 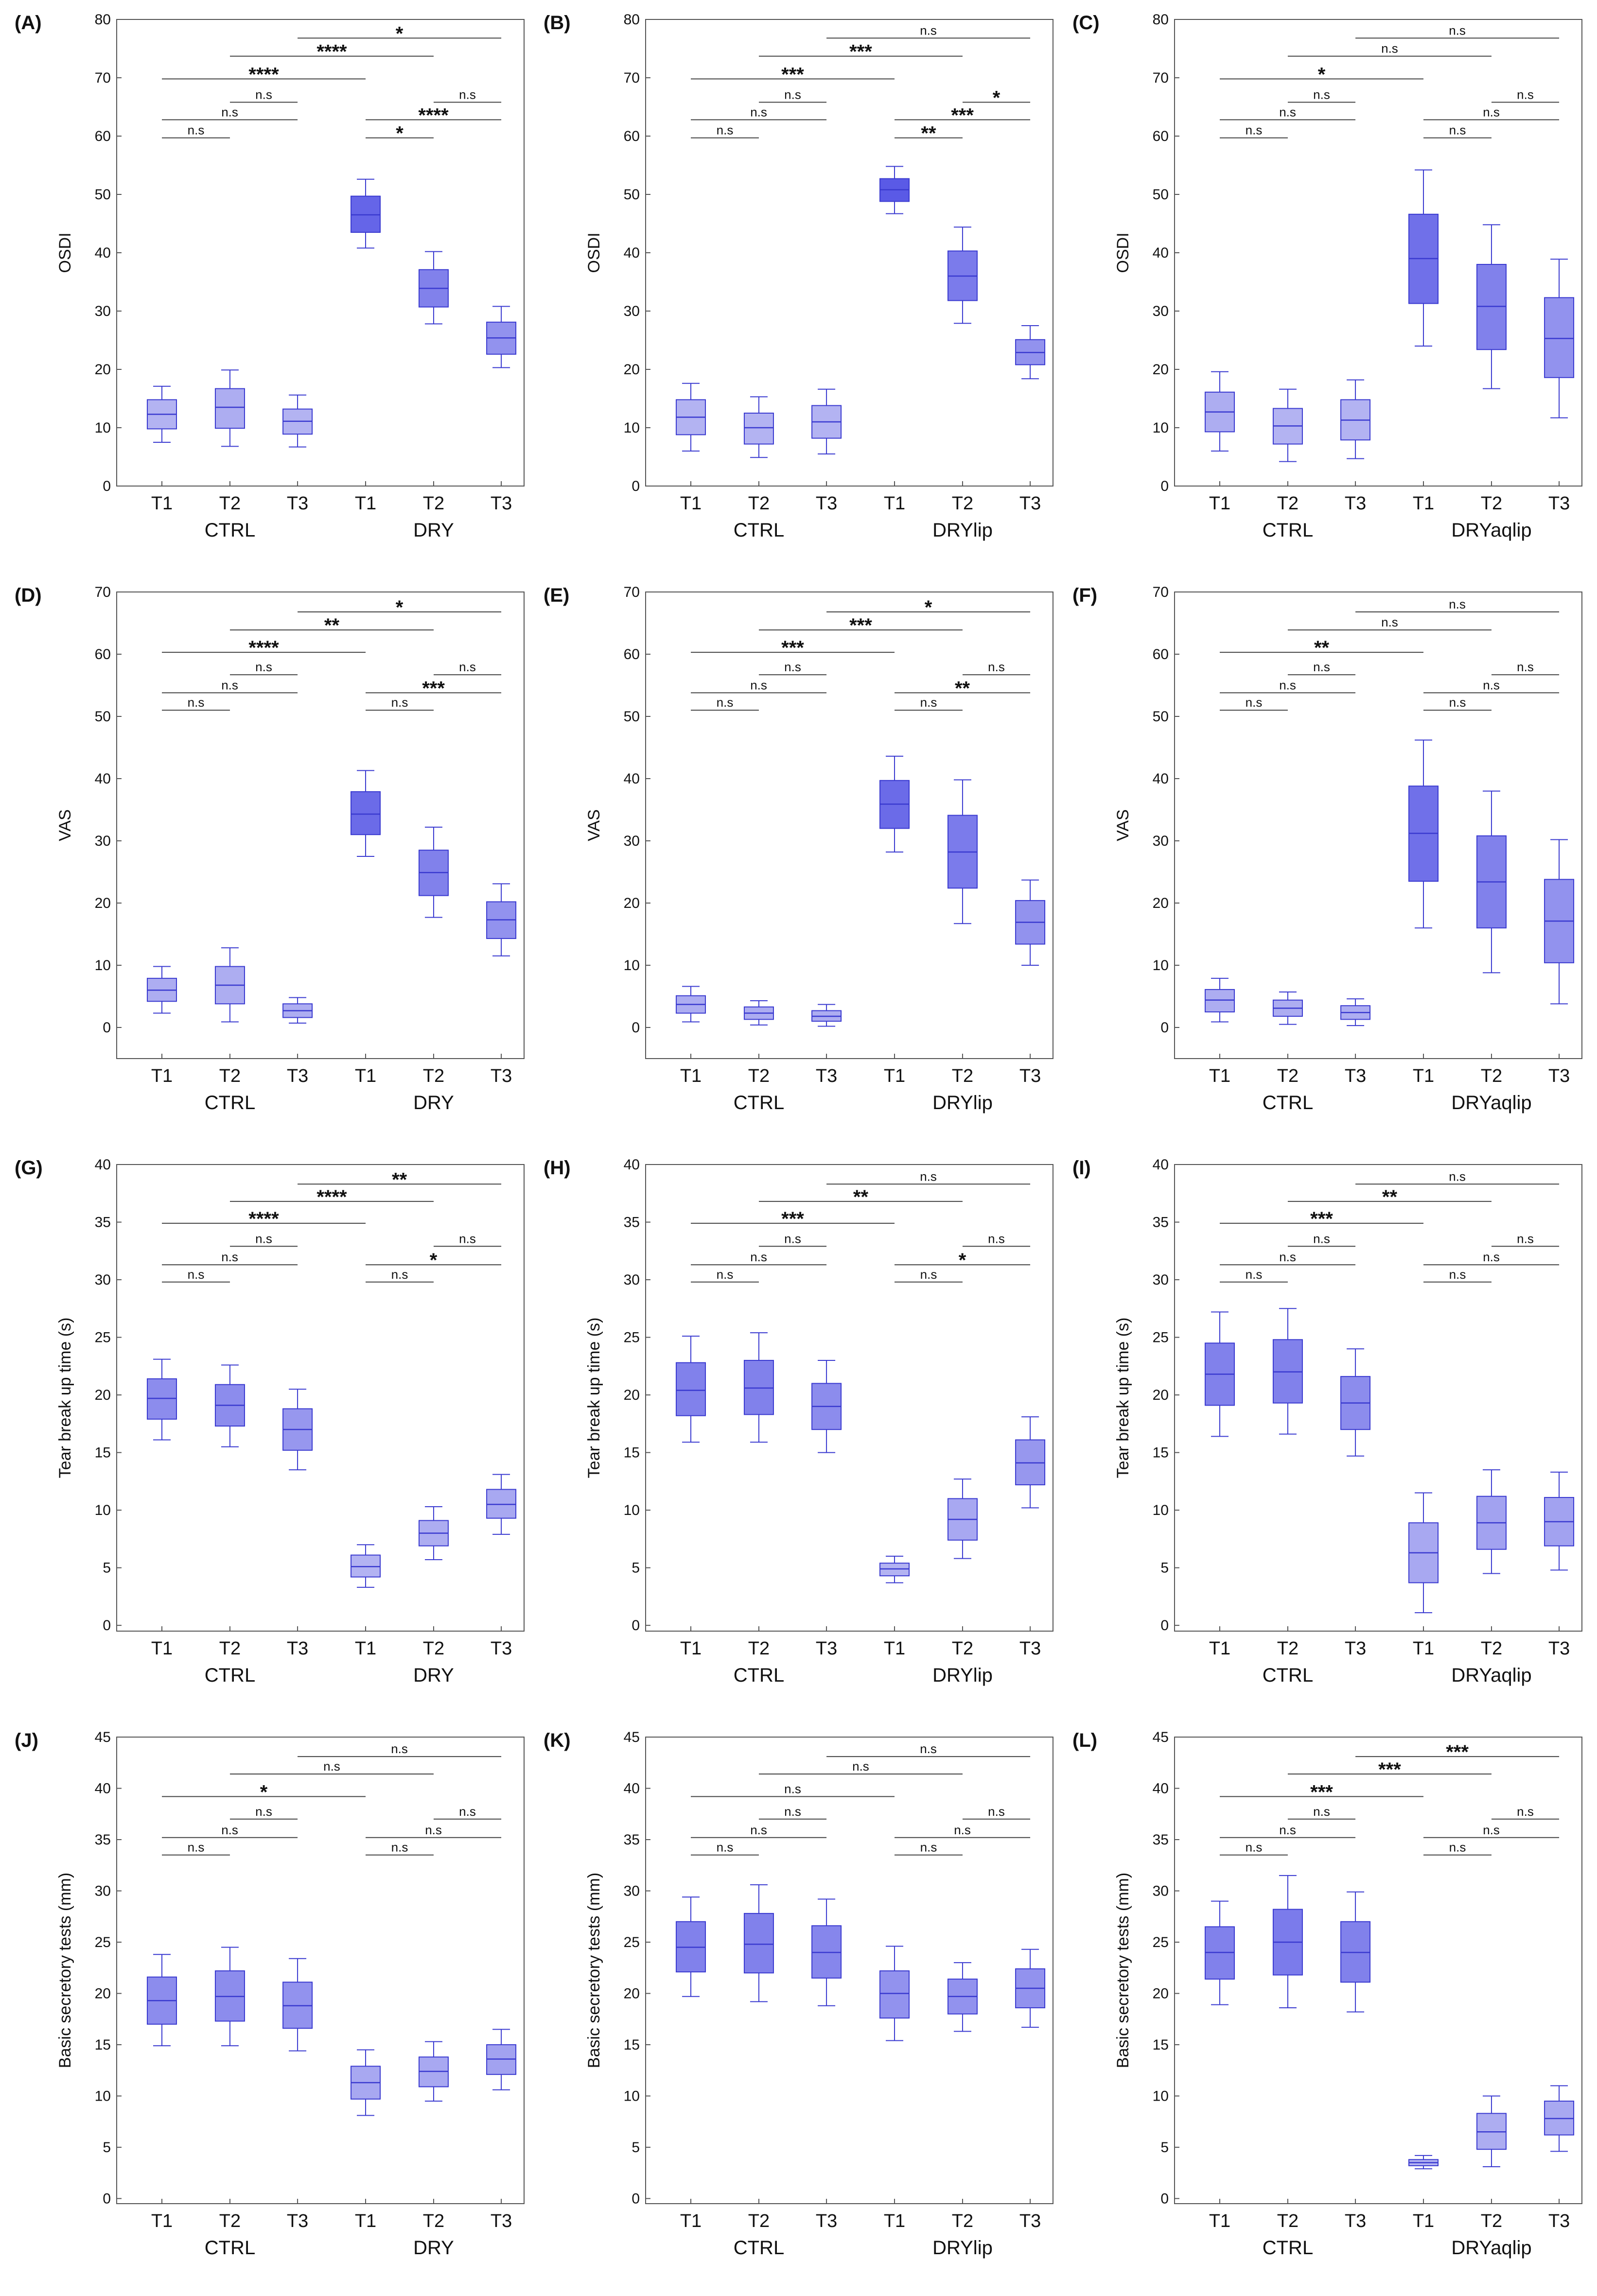 I want to click on y-axis-label: OSDI, so click(x=65, y=252).